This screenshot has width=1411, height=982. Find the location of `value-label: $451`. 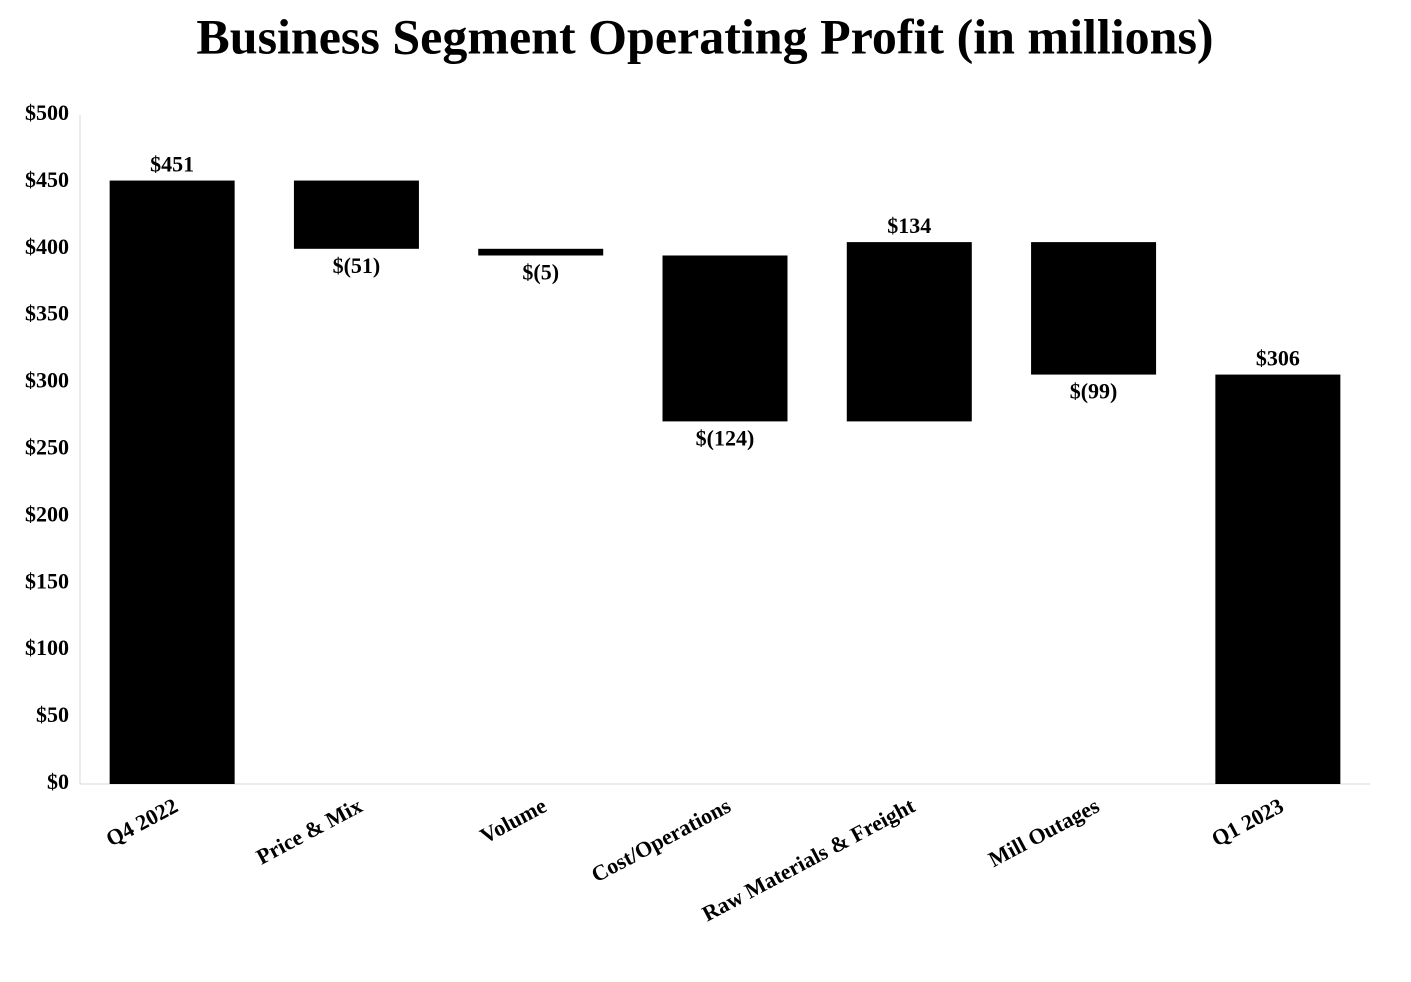

value-label: $451 is located at coordinates (172, 164).